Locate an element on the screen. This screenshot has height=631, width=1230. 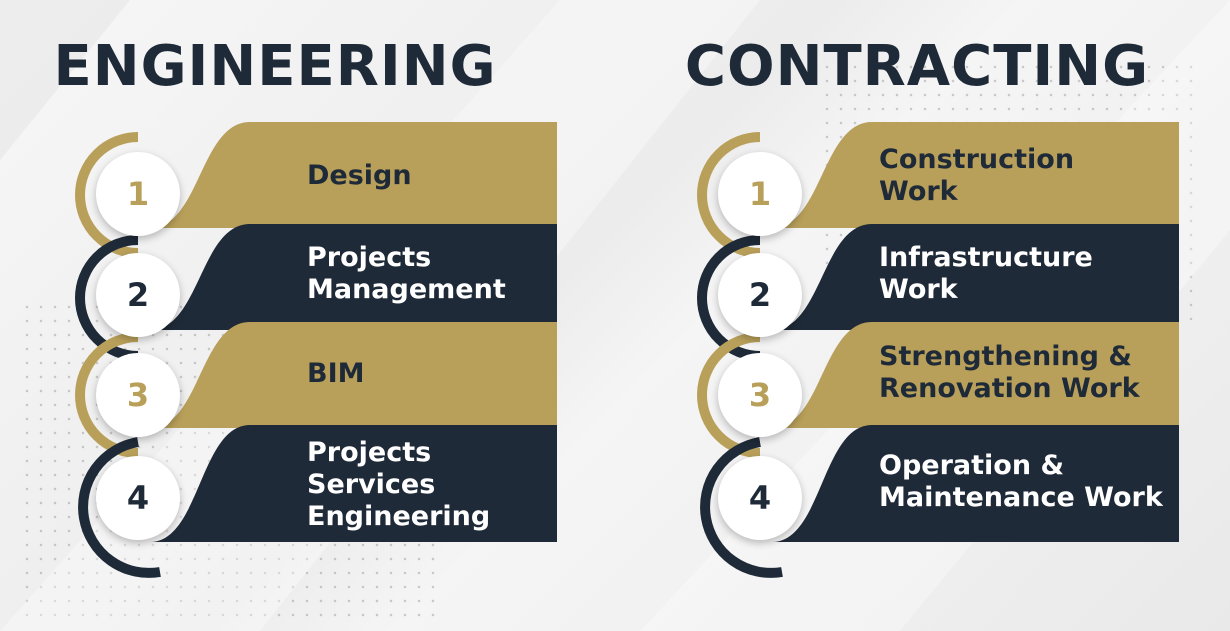
step-1-label: Construction Work is located at coordinates (977, 175).